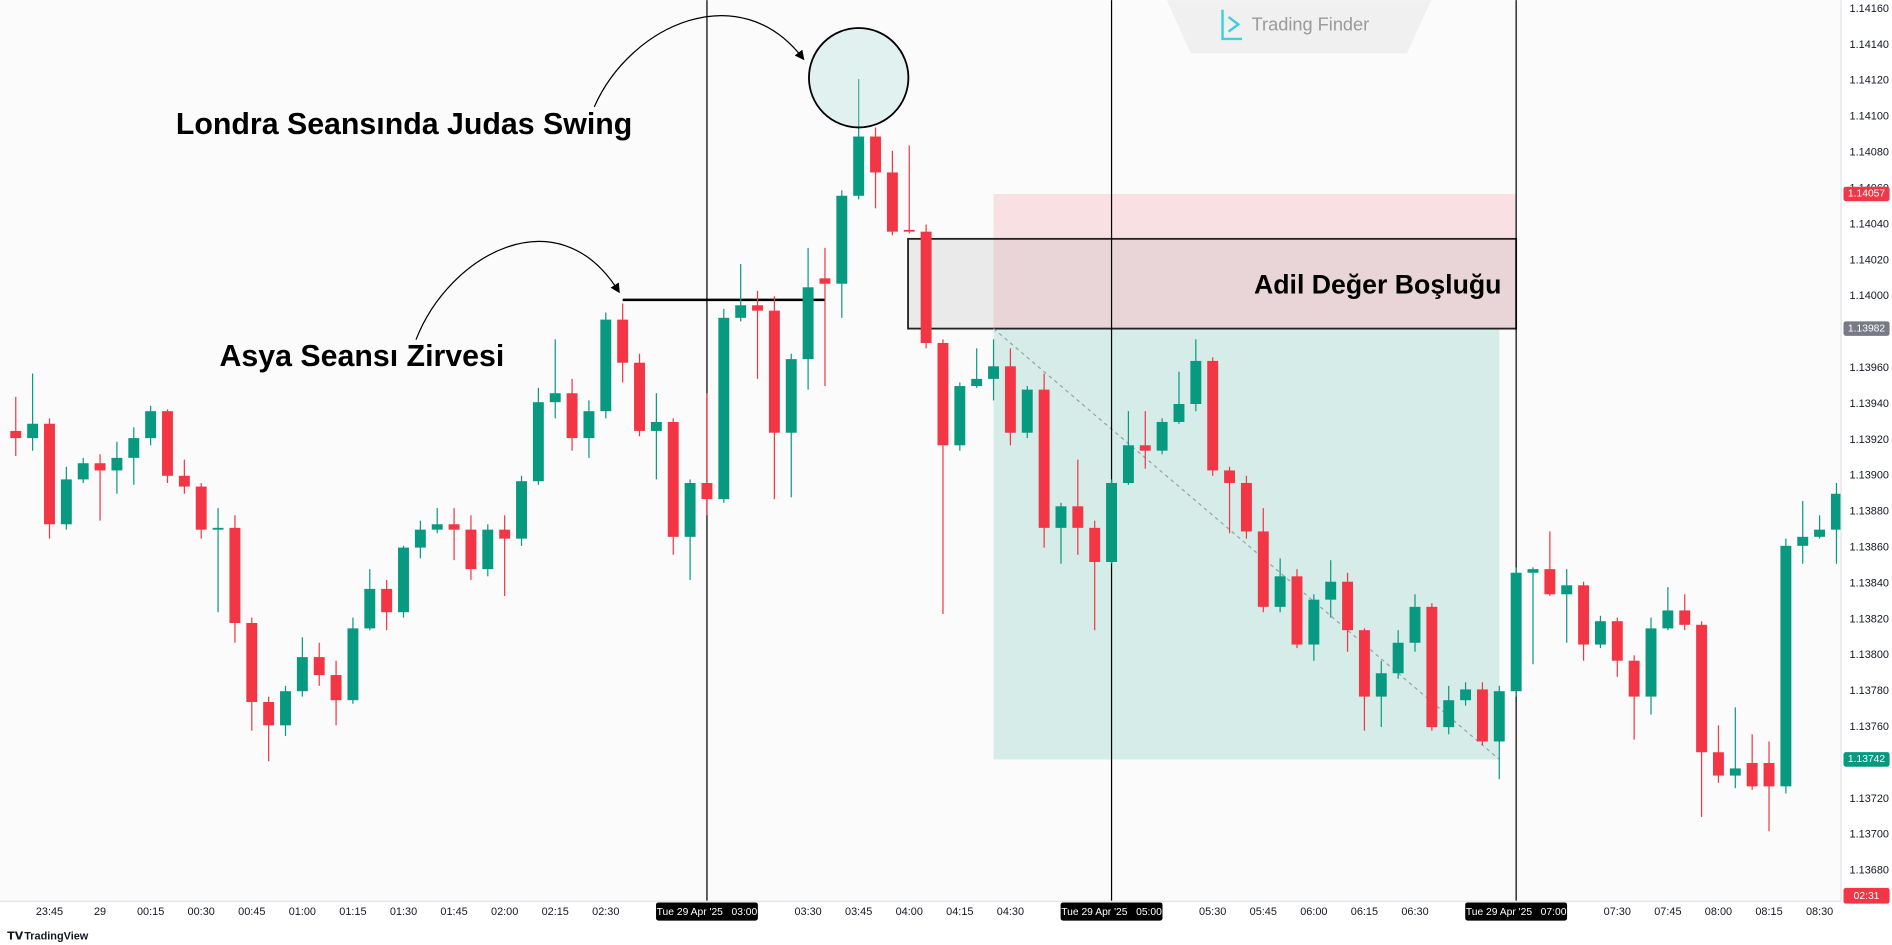 This screenshot has width=1892, height=945. I want to click on x-tick-label: 02:30, so click(605, 912).